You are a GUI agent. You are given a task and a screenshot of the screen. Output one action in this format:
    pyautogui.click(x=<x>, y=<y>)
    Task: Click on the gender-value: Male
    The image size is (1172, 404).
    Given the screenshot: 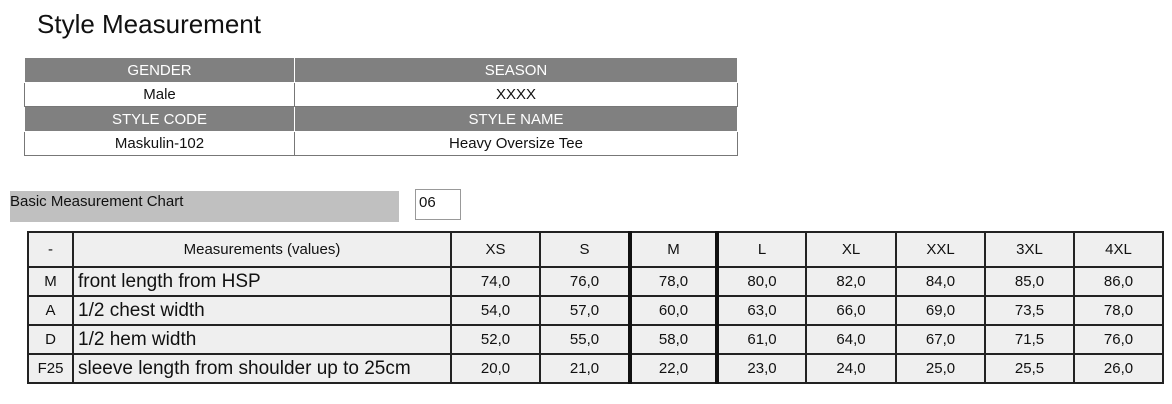 What is the action you would take?
    pyautogui.click(x=159, y=94)
    